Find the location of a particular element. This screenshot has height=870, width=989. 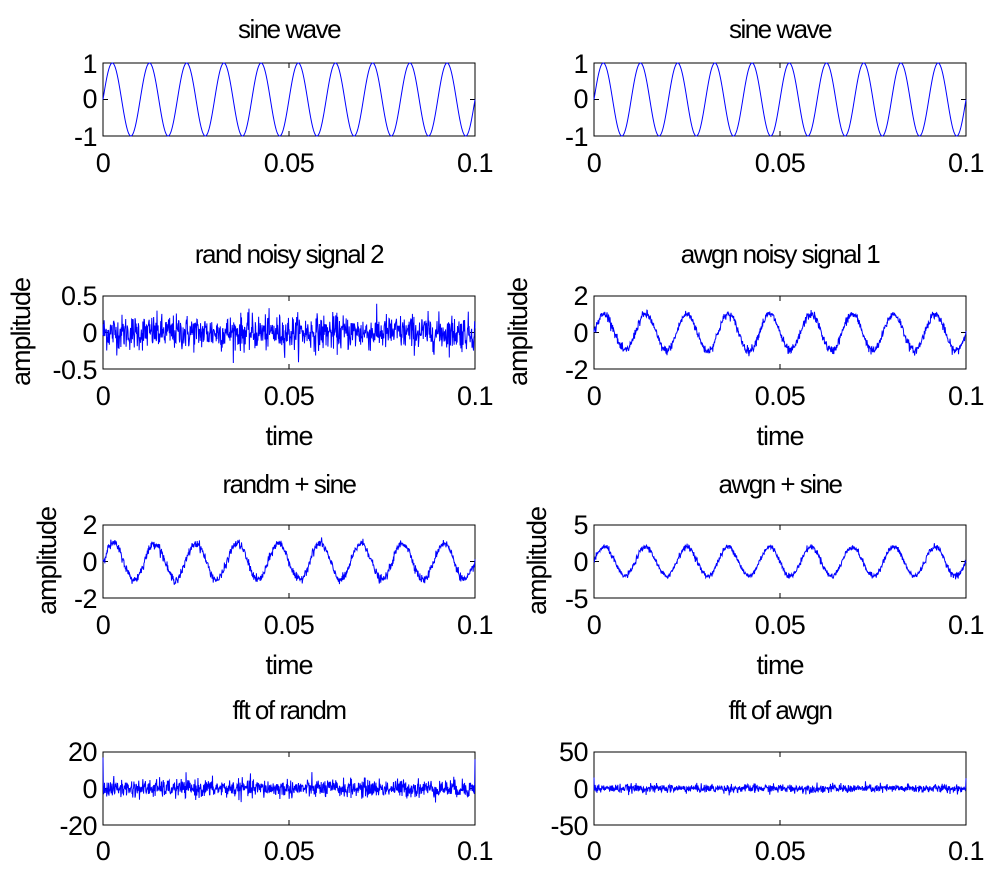

plot-title: awgn + sine is located at coordinates (781, 484).